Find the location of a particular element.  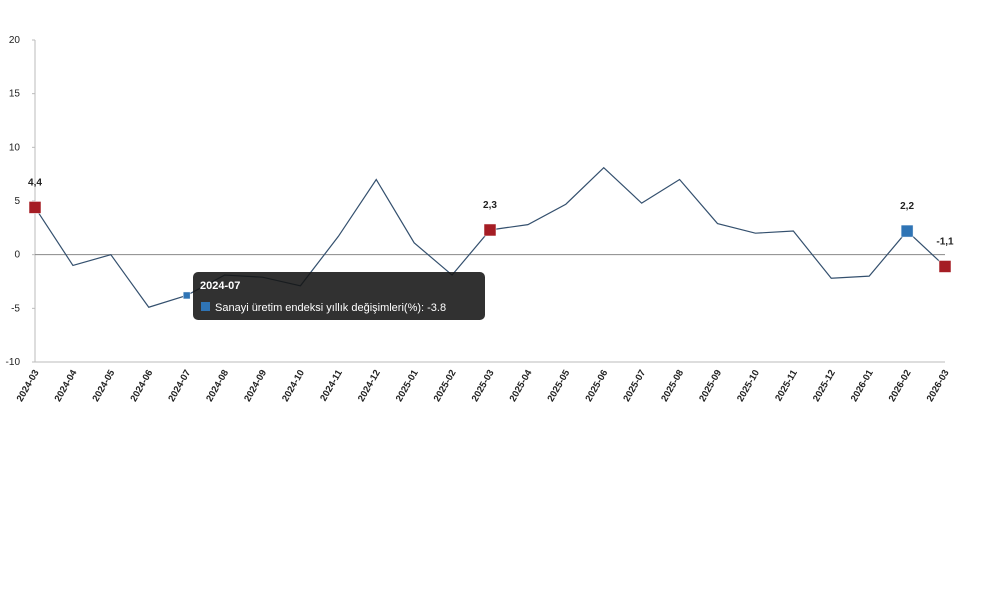

x-tick-label: 2025-08 is located at coordinates (672, 386).